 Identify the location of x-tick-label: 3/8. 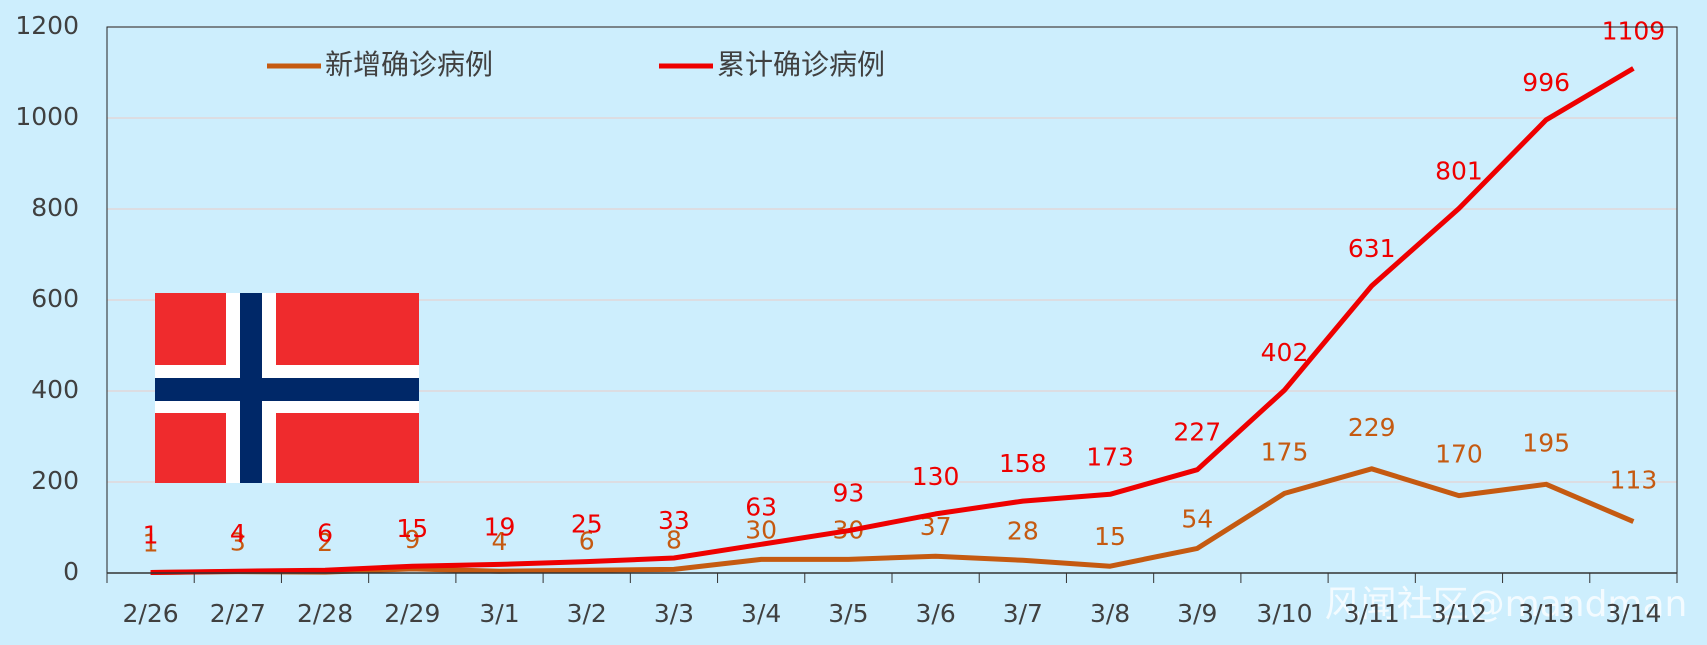
(1110, 613).